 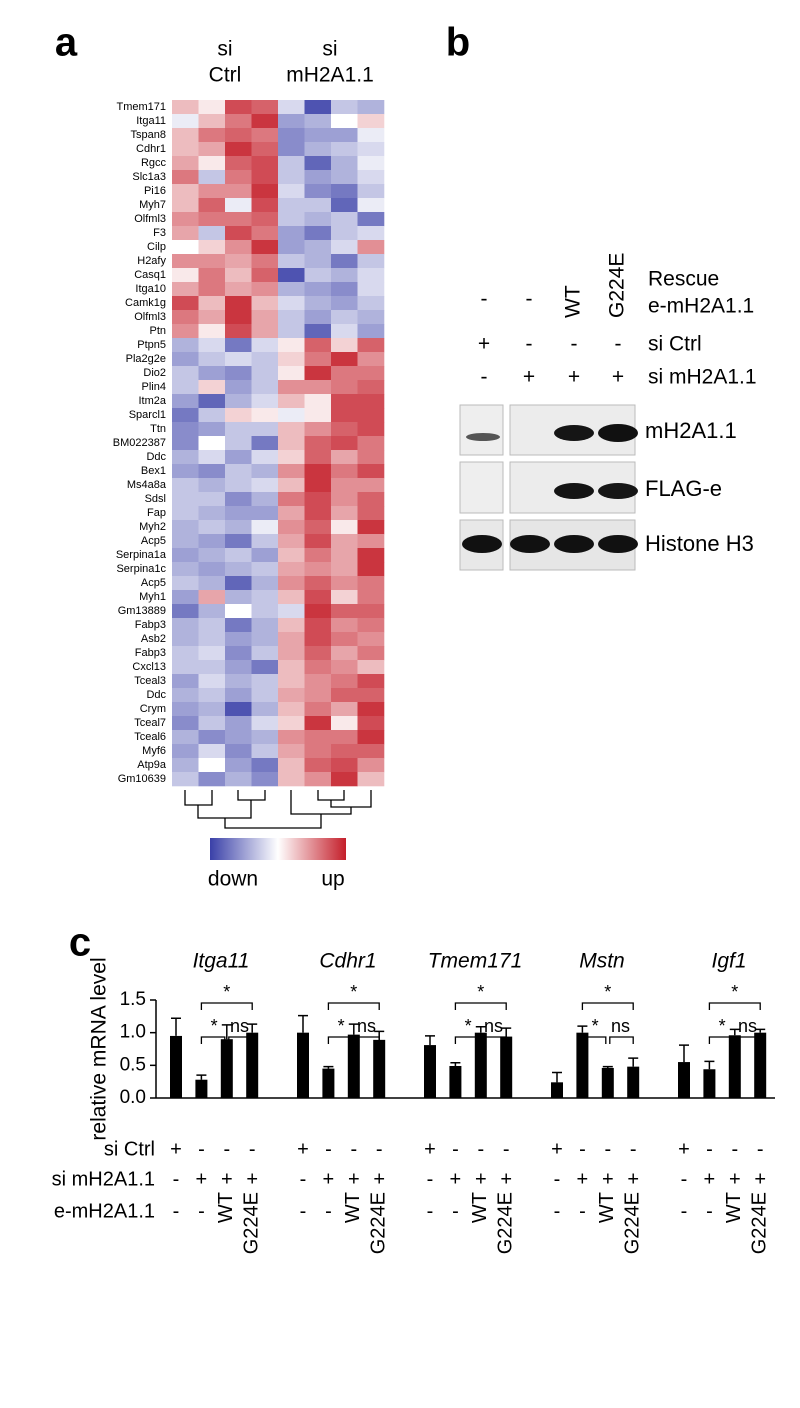 What do you see at coordinates (129, 1149) in the screenshot?
I see `condition-label: si Ctrl` at bounding box center [129, 1149].